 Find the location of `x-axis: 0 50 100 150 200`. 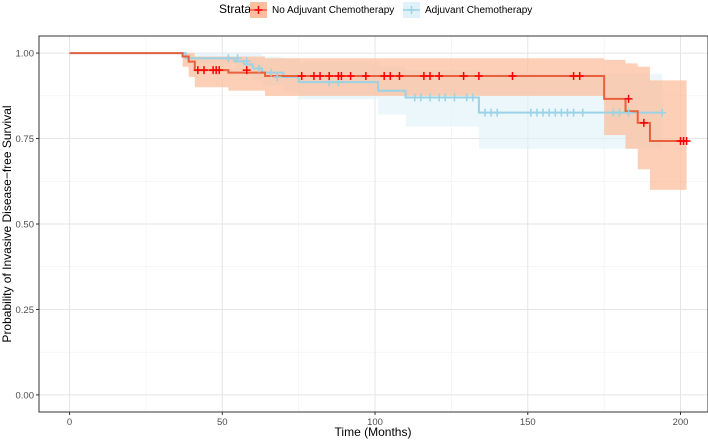

x-axis: 0 50 100 150 200 is located at coordinates (378, 420).